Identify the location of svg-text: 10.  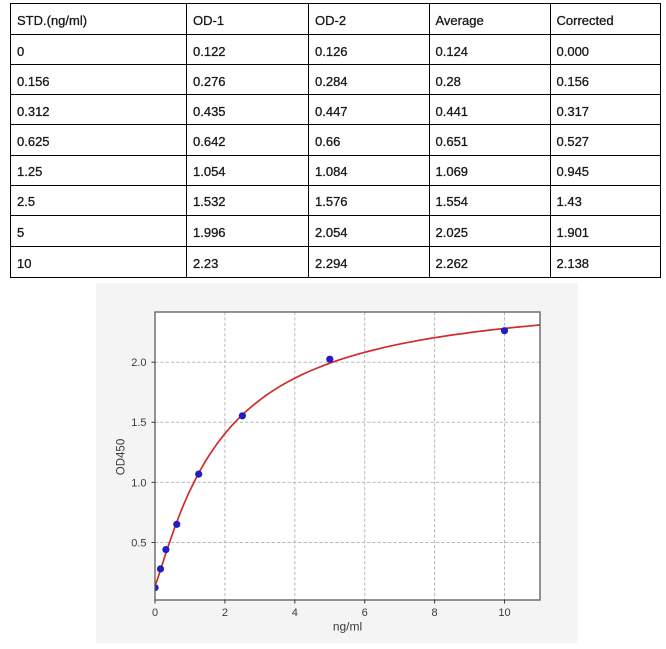
(504, 613).